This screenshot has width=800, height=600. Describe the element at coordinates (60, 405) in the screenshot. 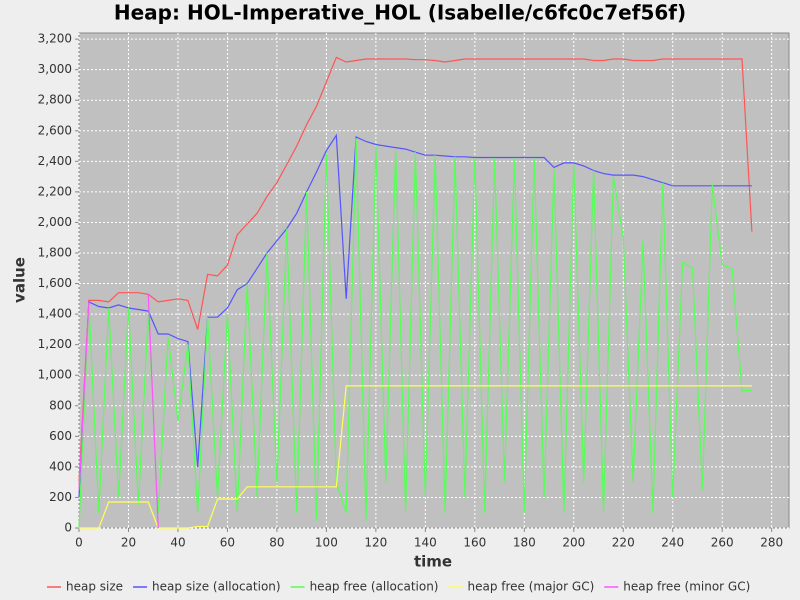

I see `y-tick-label: 800` at that location.